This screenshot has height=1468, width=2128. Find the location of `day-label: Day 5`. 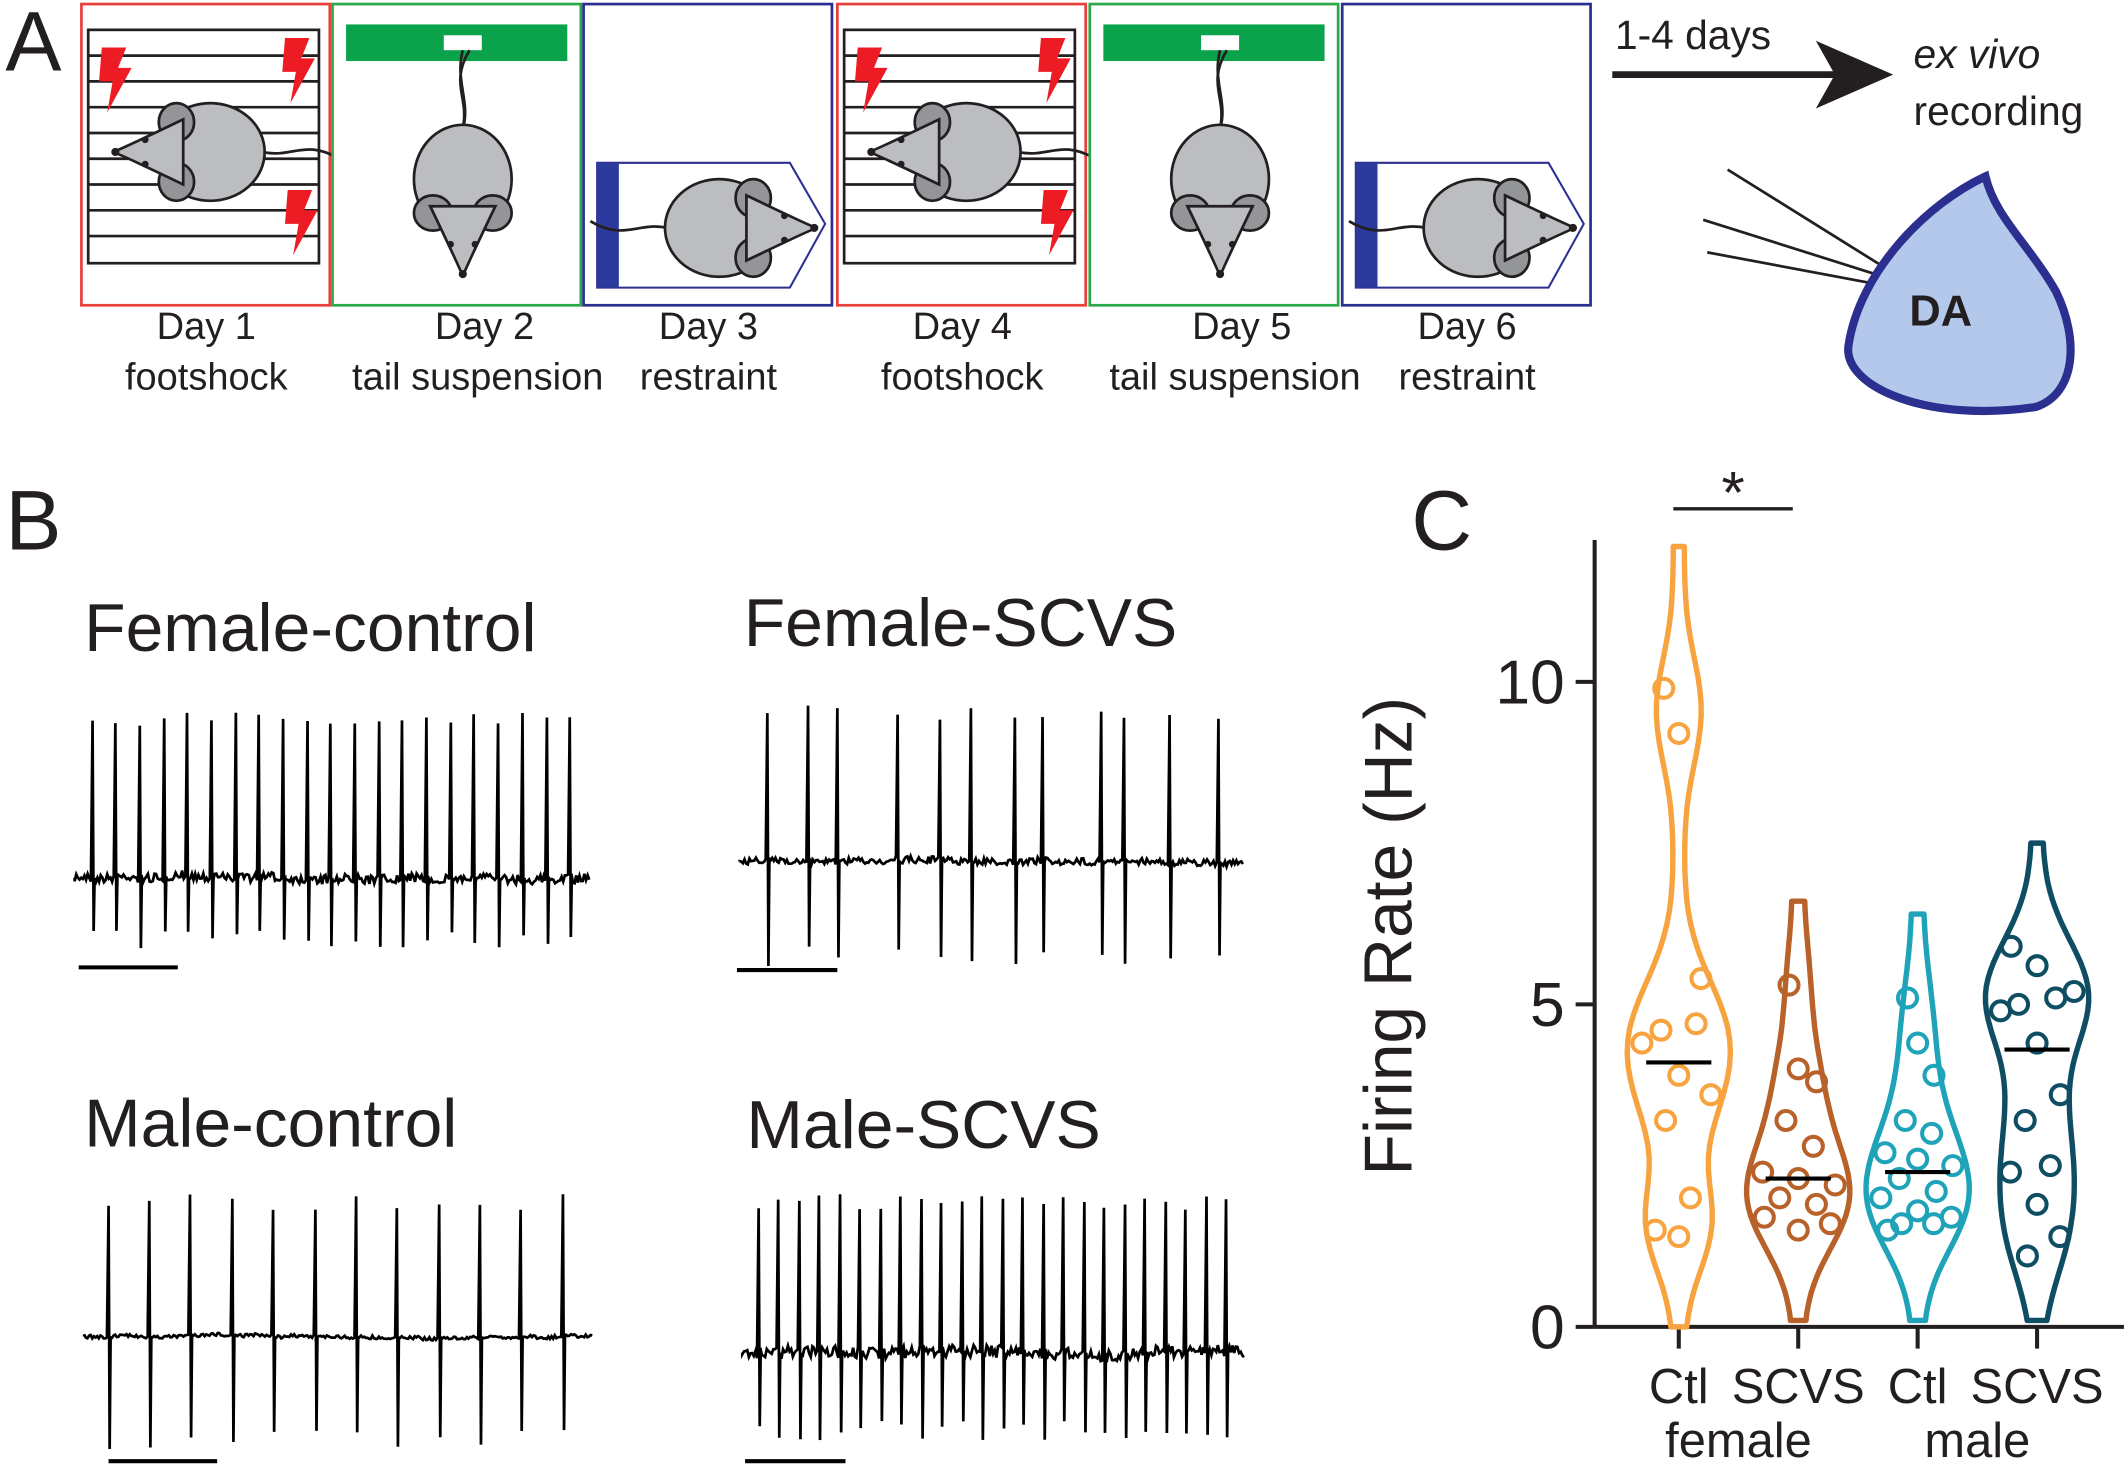

day-label: Day 5 is located at coordinates (1241, 327).